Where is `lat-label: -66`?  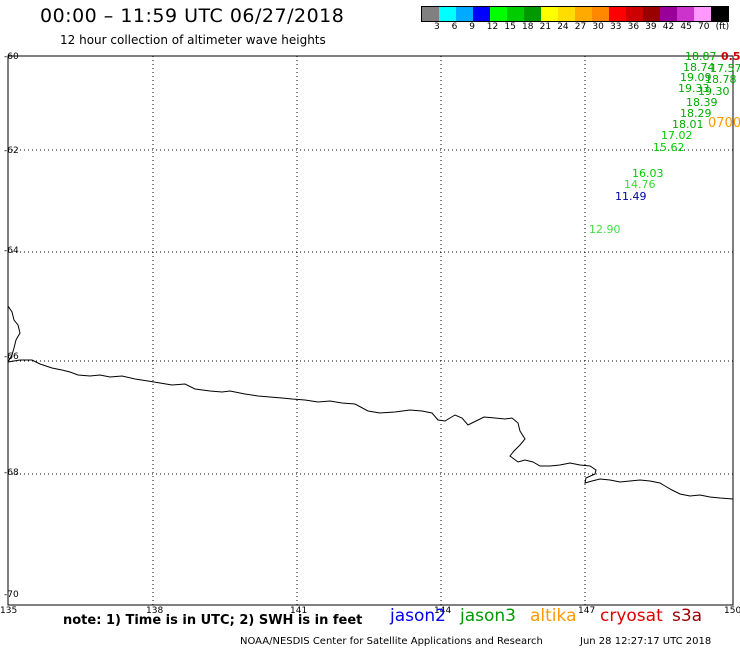 lat-label: -66 is located at coordinates (11, 357).